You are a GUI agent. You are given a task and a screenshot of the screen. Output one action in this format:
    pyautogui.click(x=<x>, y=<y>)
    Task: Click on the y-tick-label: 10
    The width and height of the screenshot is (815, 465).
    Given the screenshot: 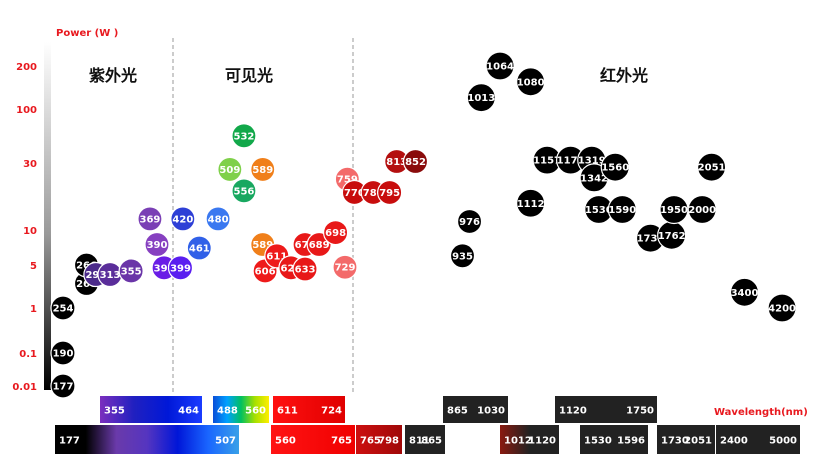 What is the action you would take?
    pyautogui.click(x=30, y=231)
    